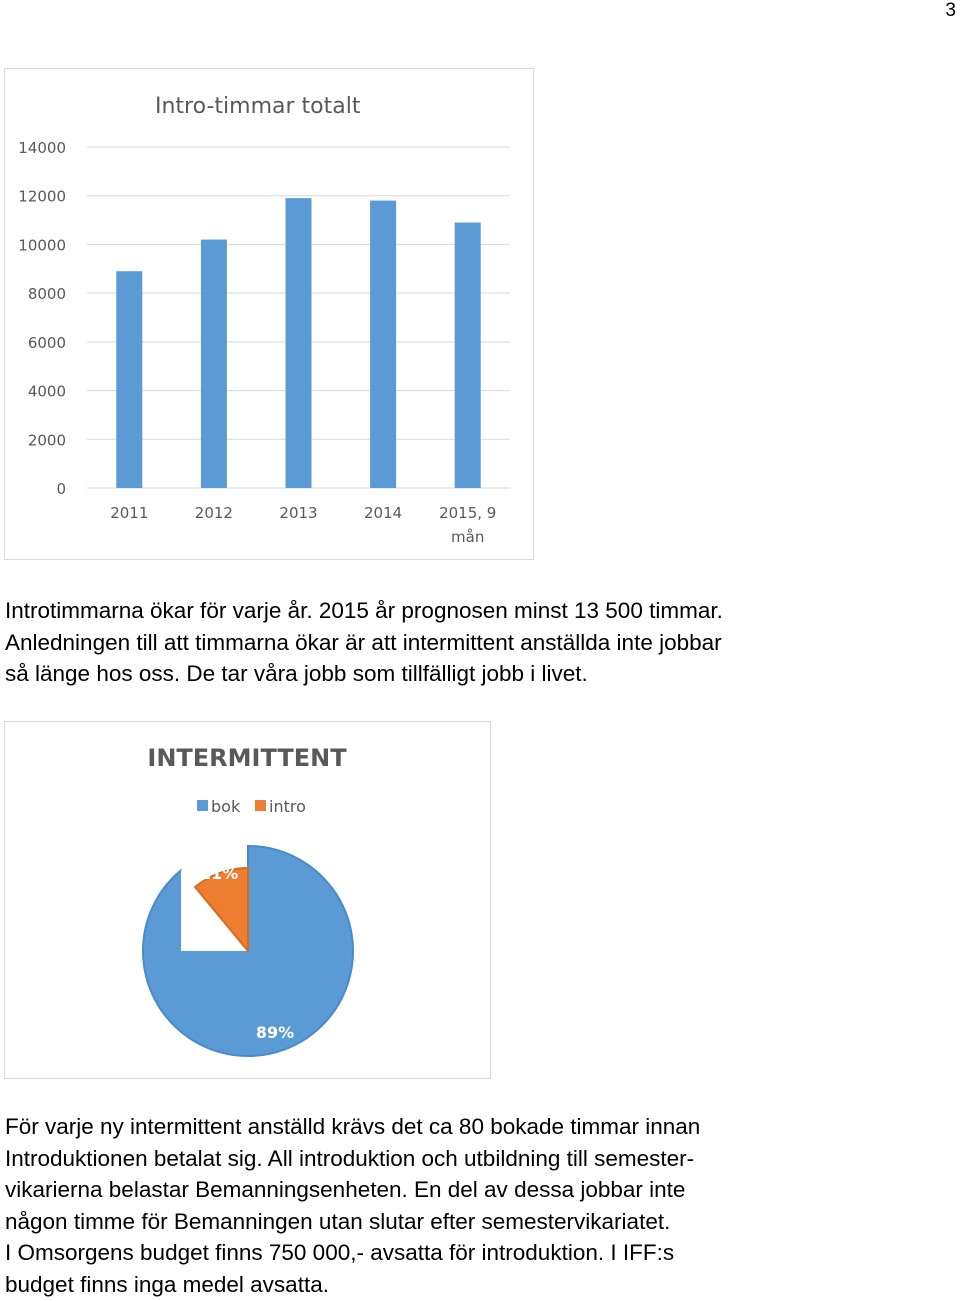  I want to click on legend-swatch-intro, so click(260, 805).